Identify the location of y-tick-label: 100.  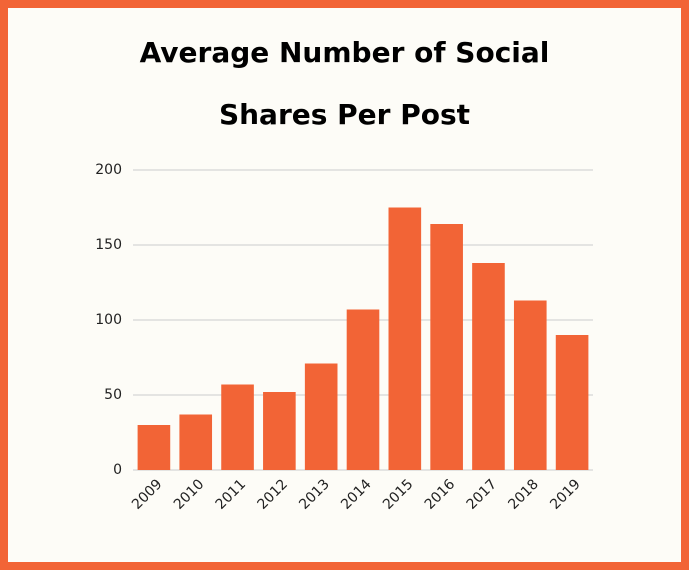
(108, 320).